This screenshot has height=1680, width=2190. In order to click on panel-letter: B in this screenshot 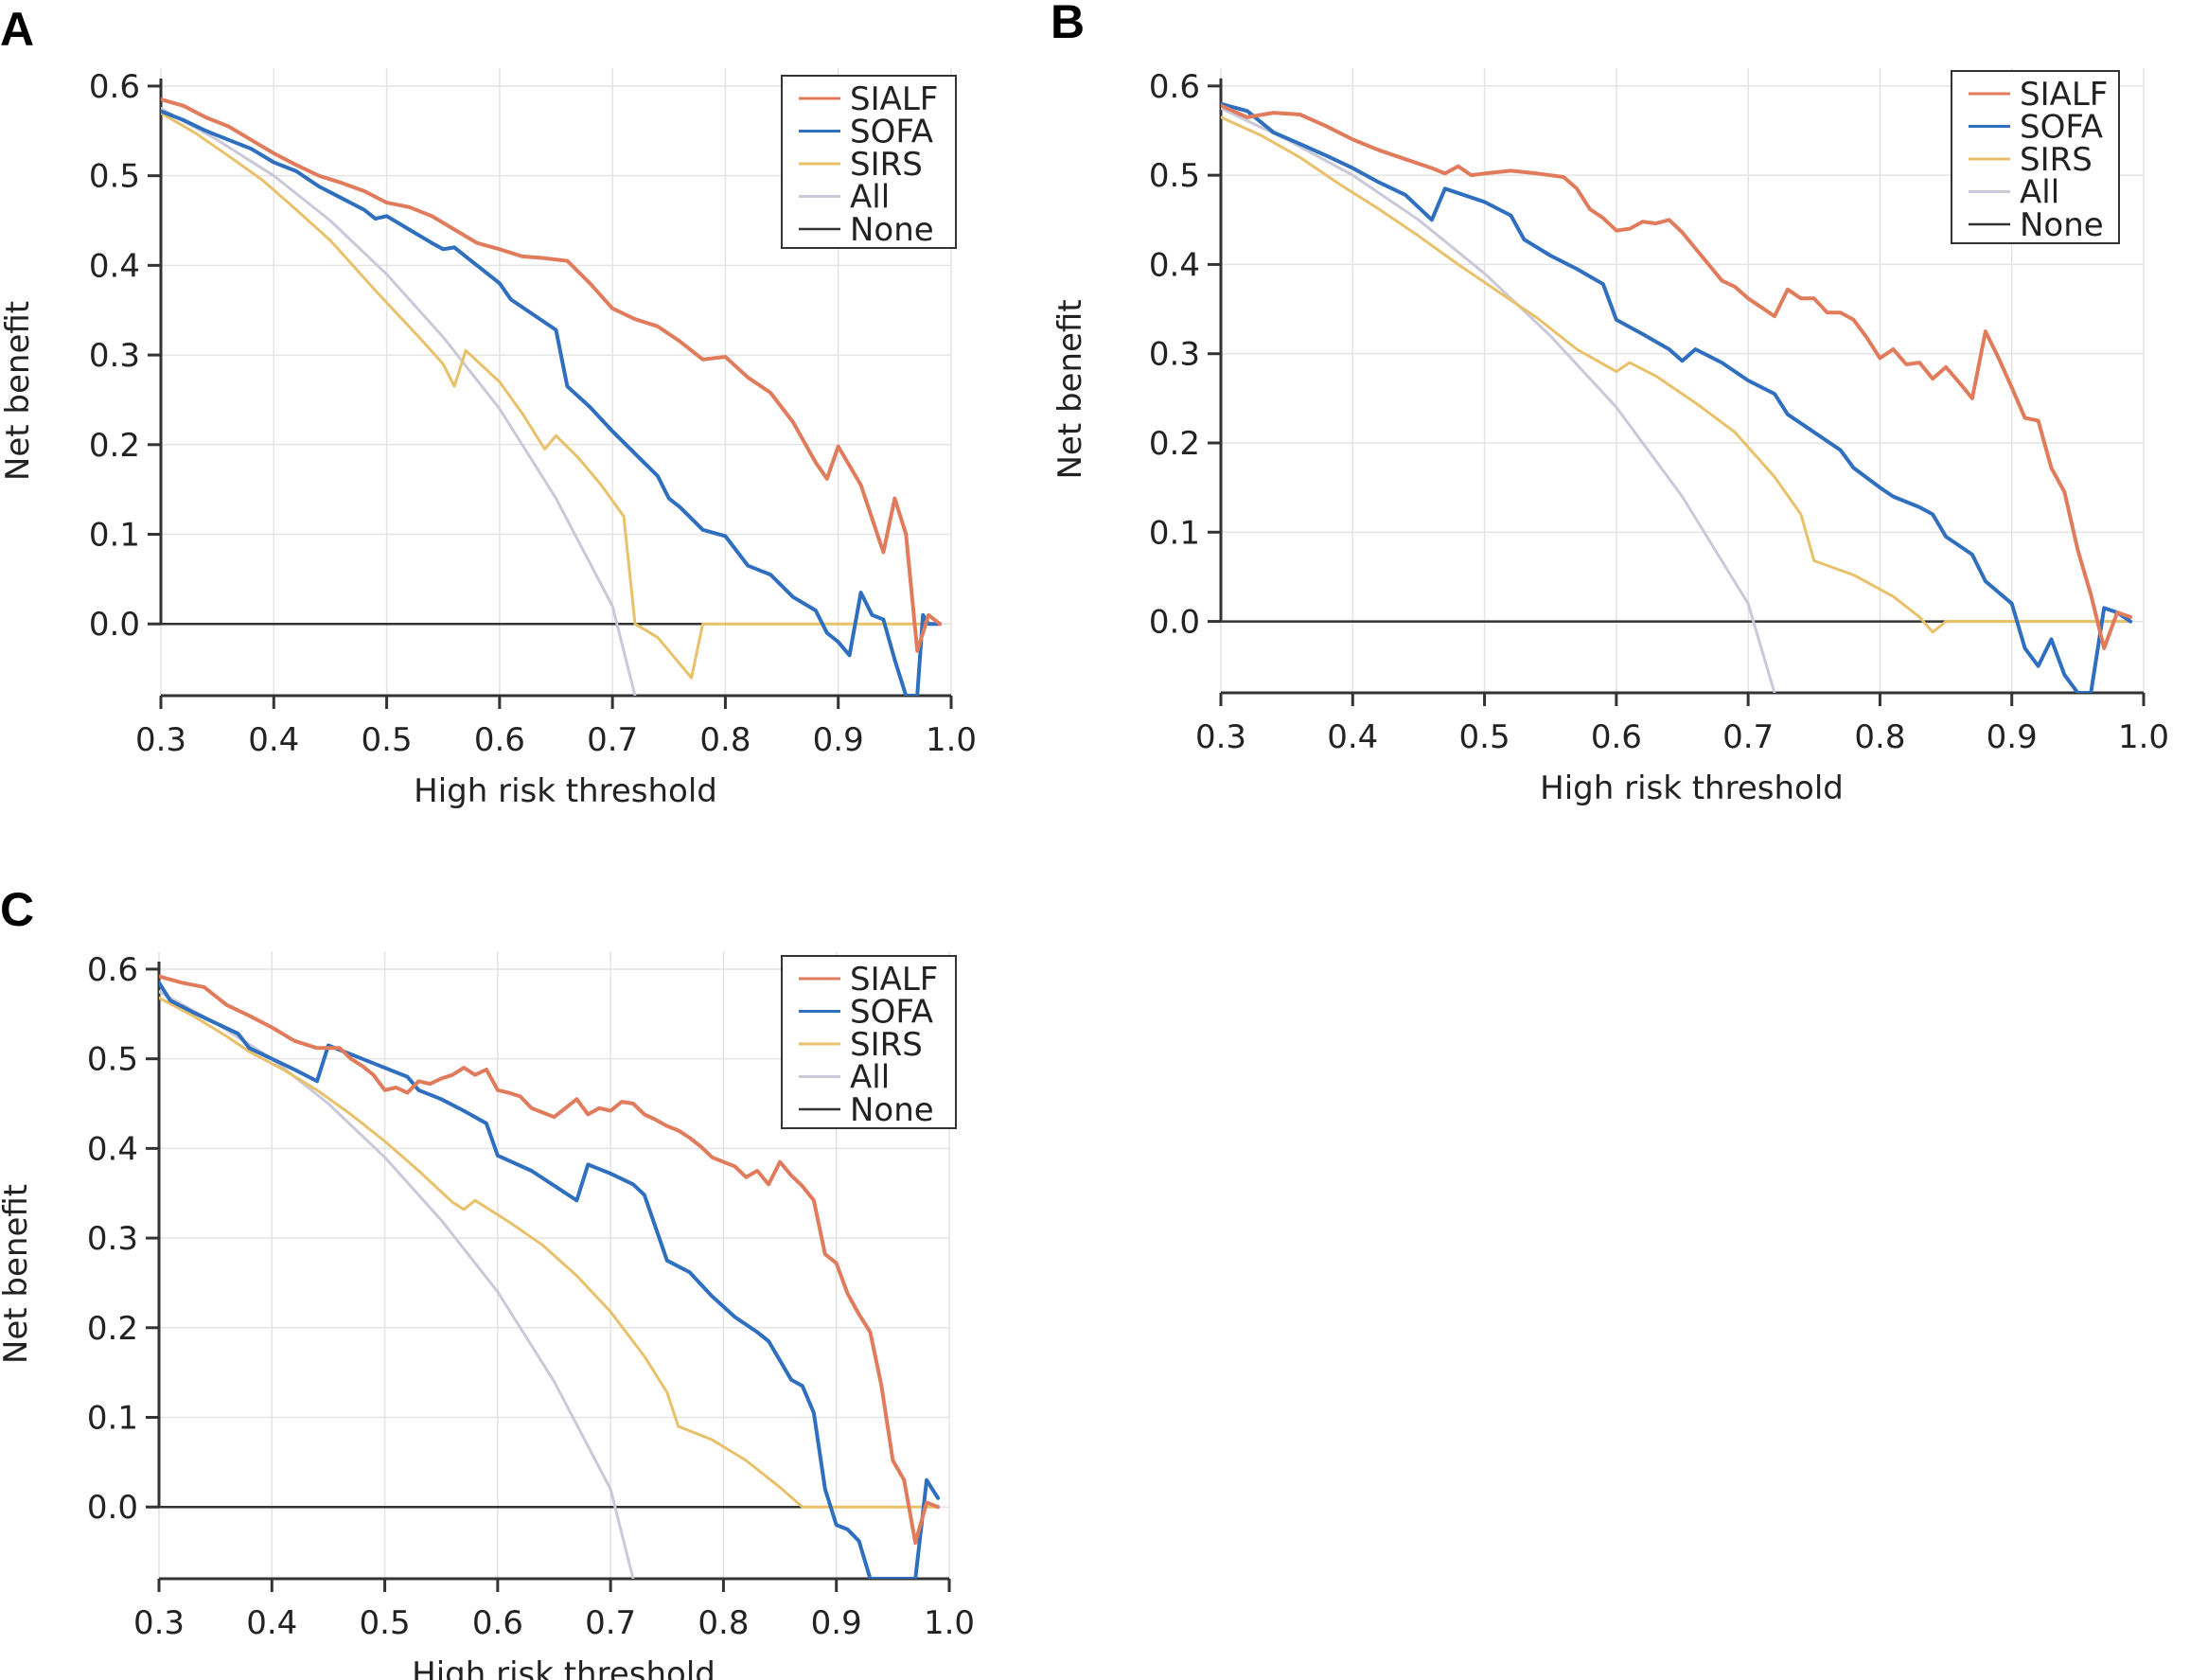, I will do `click(1068, 24)`.